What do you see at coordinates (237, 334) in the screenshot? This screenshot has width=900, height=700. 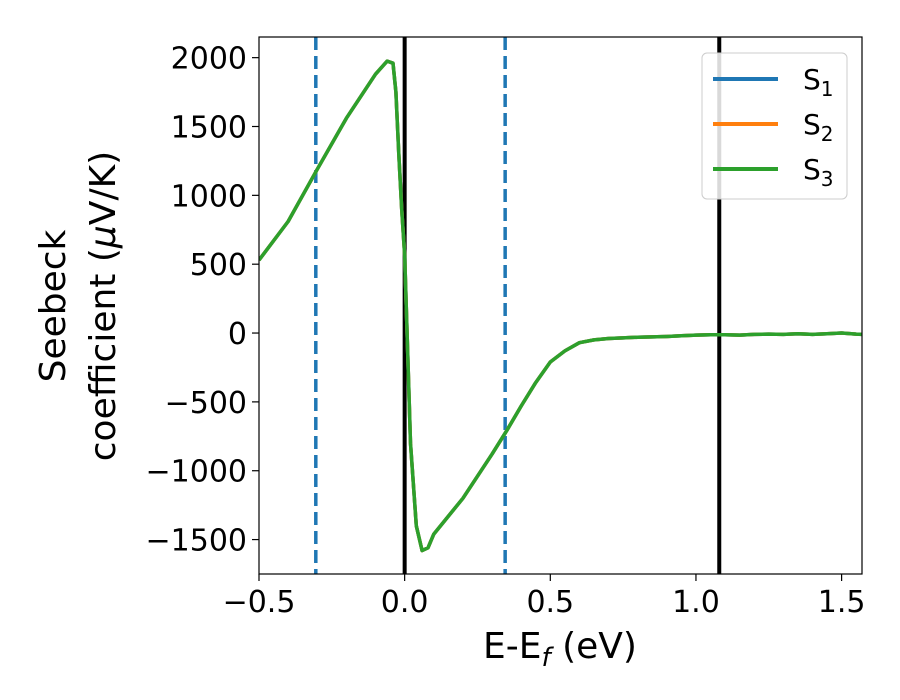 I see `y-tick-label: 0` at bounding box center [237, 334].